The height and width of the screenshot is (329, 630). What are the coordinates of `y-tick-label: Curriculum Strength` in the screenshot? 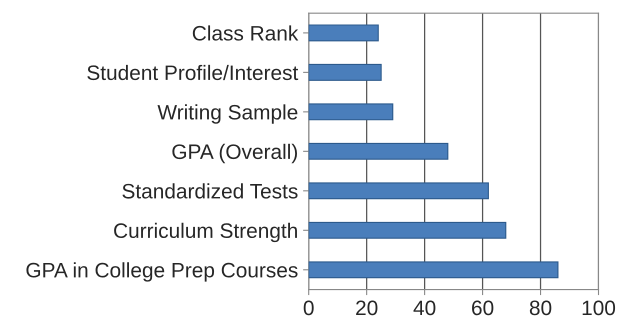 It's located at (205, 232).